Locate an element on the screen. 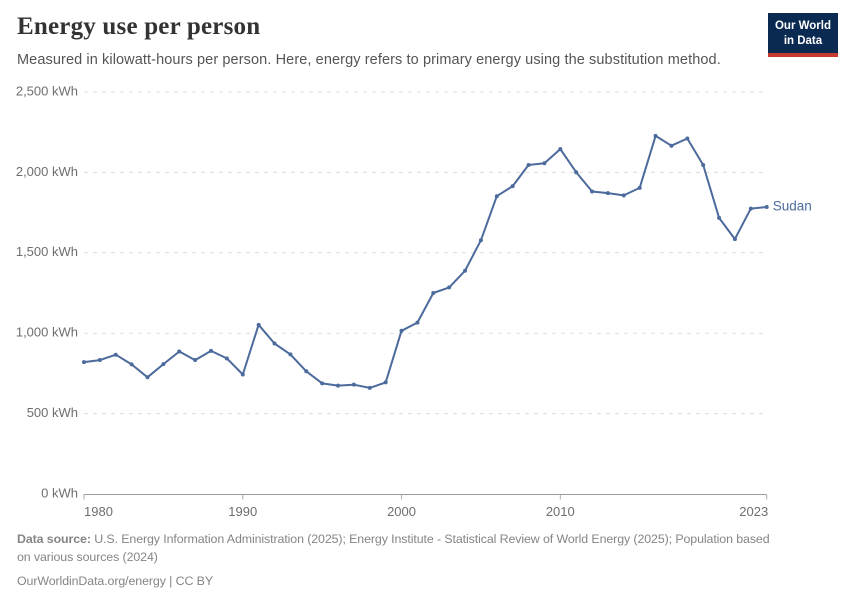  data-source-label: Data source: is located at coordinates (54, 539).